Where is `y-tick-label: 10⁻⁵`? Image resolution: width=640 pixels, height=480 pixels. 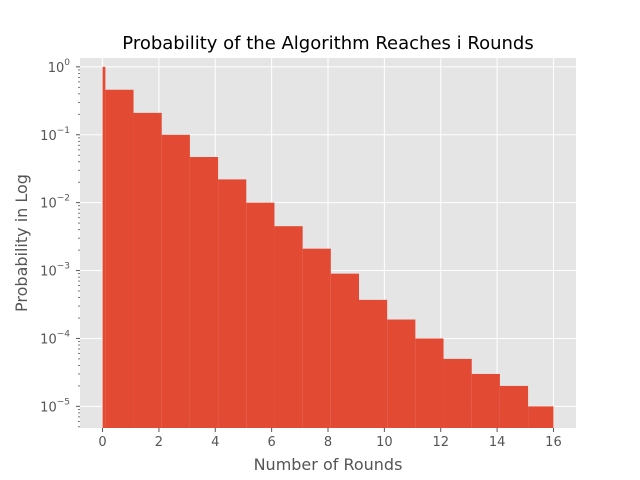 y-tick-label: 10⁻⁵ is located at coordinates (55, 406).